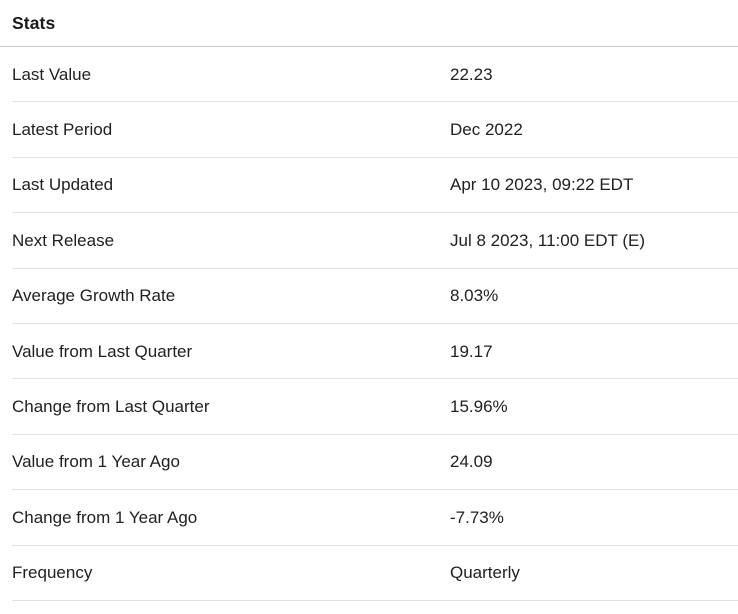 This screenshot has height=614, width=738. Describe the element at coordinates (34, 22) in the screenshot. I see `panel-title: Stats` at that location.